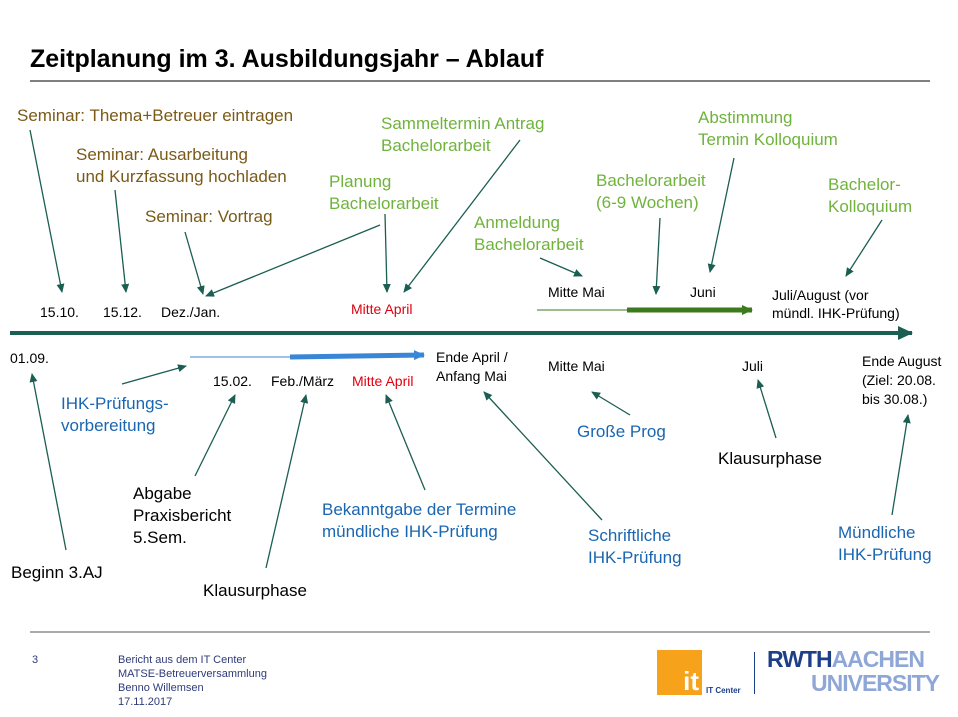 The image size is (958, 717). What do you see at coordinates (35, 660) in the screenshot?
I see `page-number: 3` at bounding box center [35, 660].